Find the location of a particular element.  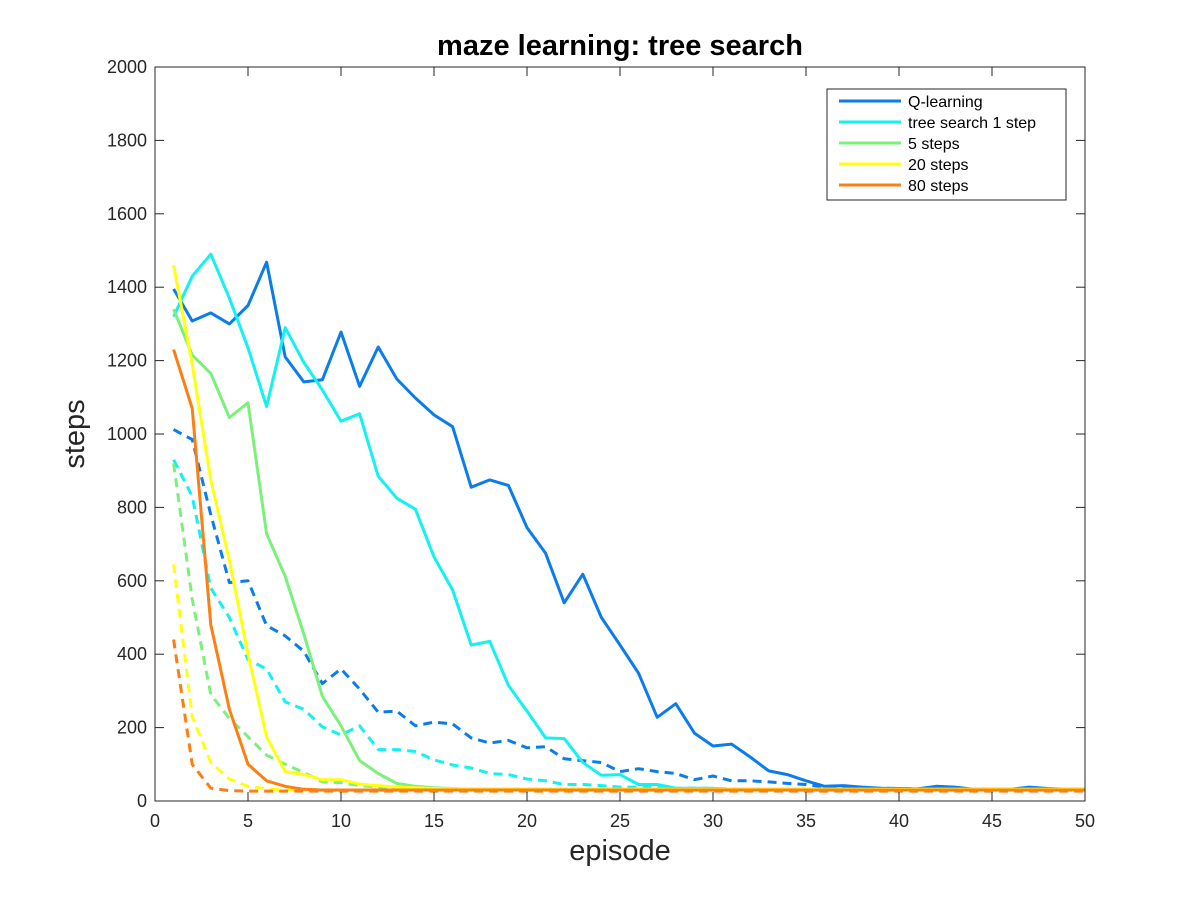

y-tick-label: 200 is located at coordinates (132, 728).